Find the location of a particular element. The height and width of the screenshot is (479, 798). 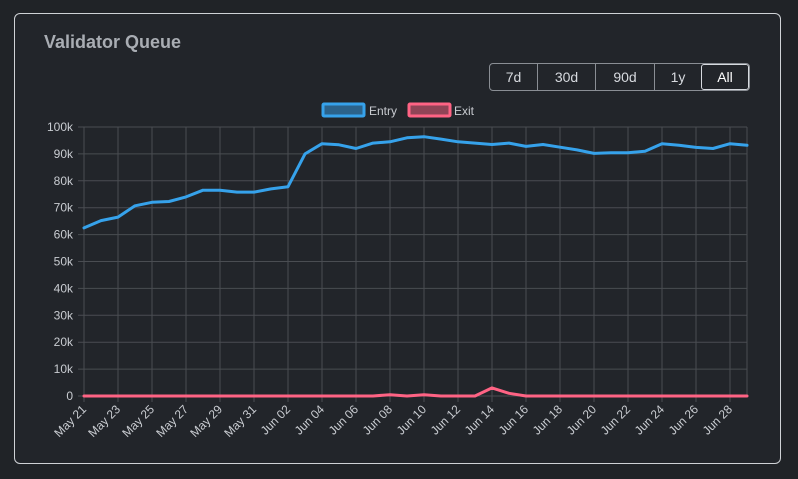

range-selector: 7d 30d 90d 1y All is located at coordinates (619, 77).